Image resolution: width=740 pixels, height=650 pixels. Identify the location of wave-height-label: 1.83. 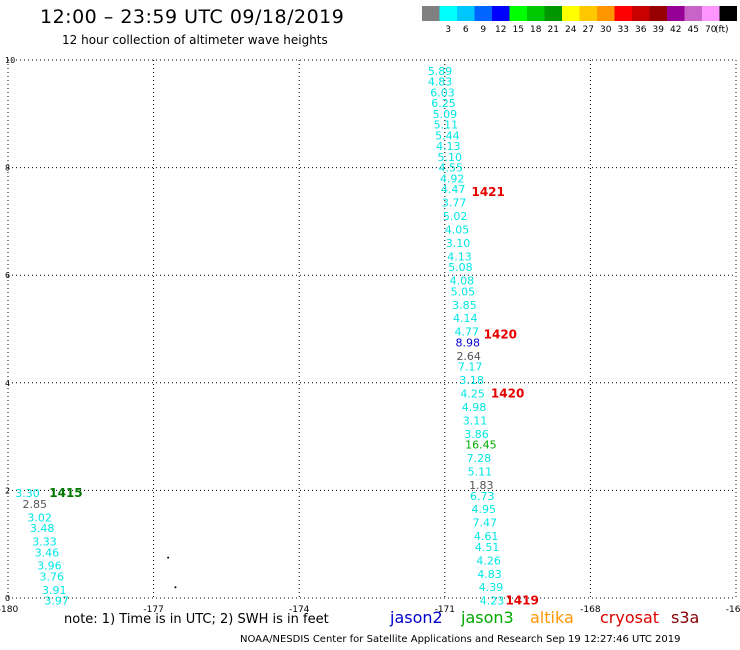
(481, 485).